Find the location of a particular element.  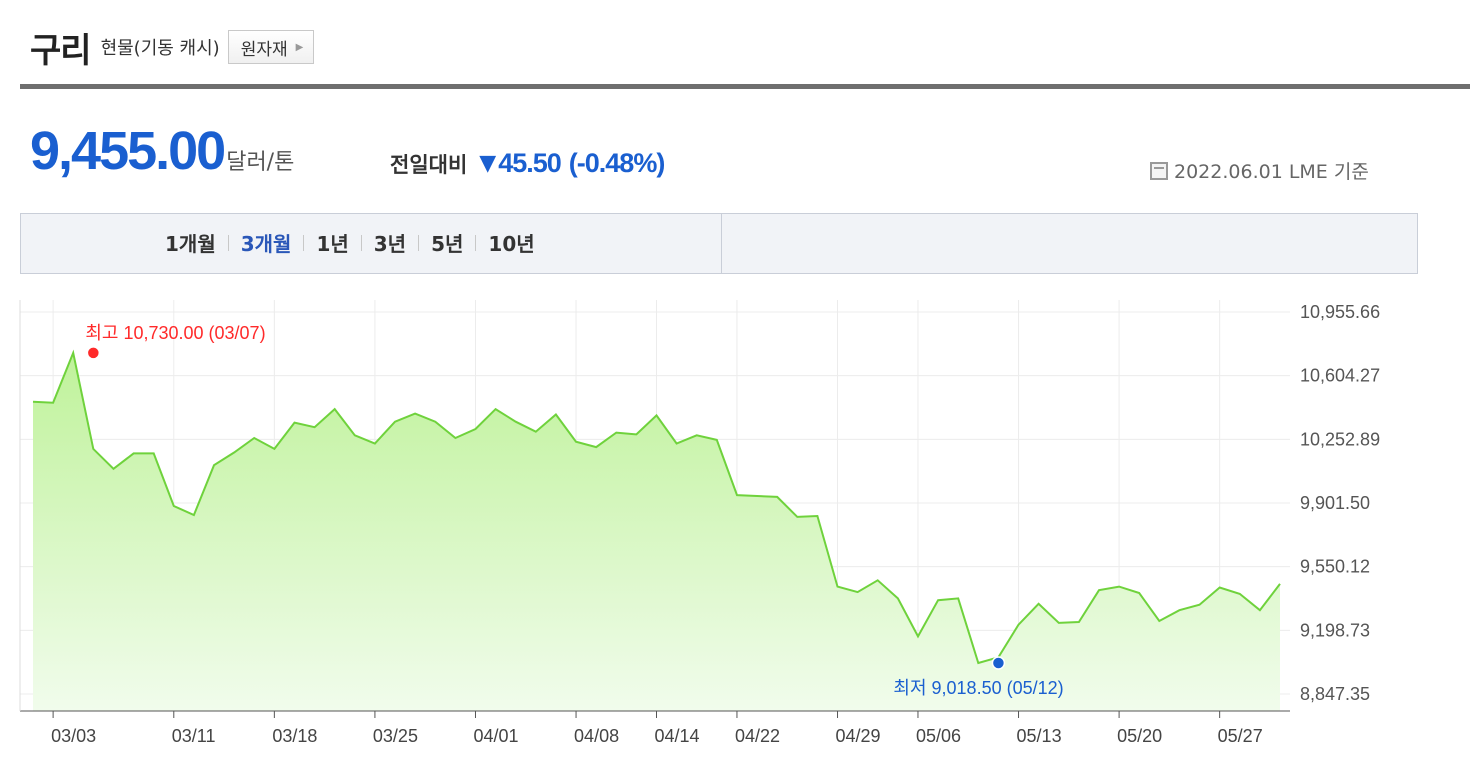

header: 구리 현물(기동 캐시) 원자재 ▶ is located at coordinates (172, 47).